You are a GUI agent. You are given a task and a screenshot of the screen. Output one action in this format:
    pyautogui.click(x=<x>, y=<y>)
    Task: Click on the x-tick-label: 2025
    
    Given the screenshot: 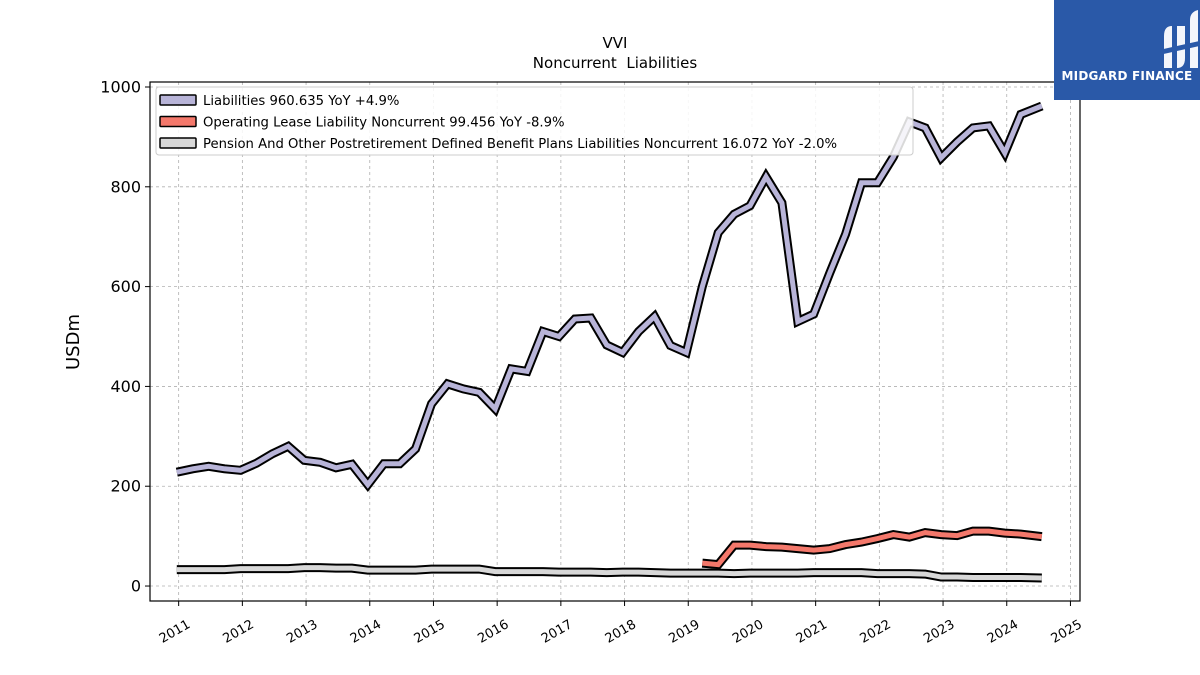 What is the action you would take?
    pyautogui.click(x=1067, y=632)
    